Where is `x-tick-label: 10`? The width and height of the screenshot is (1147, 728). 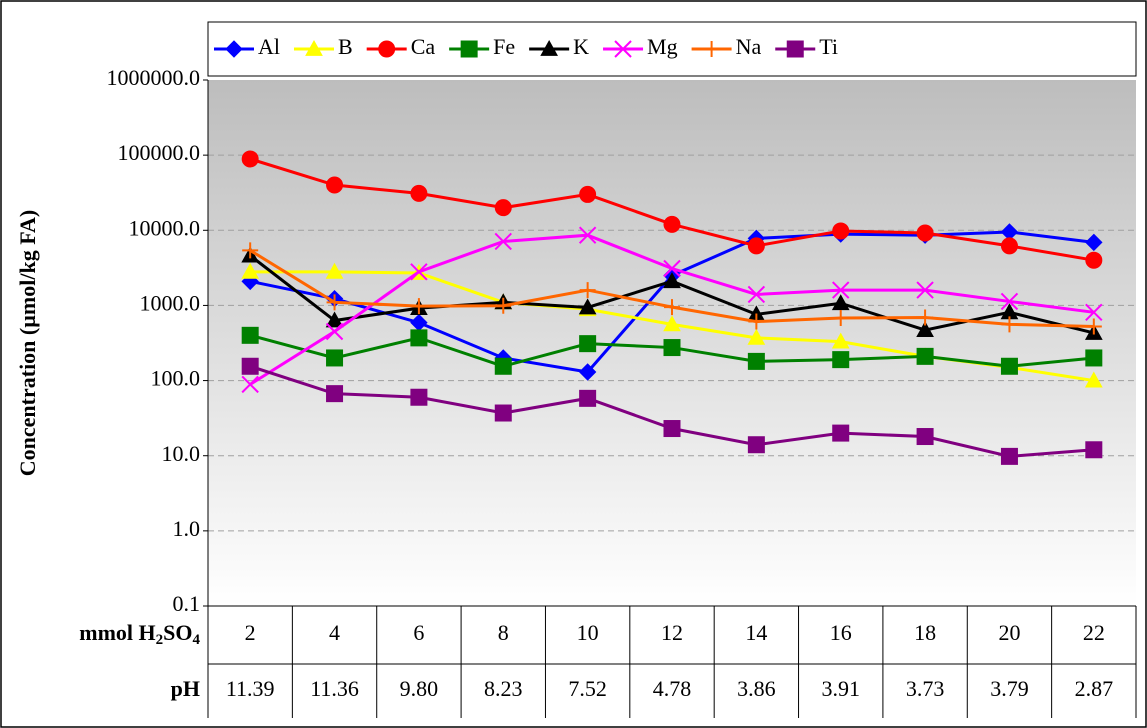 x-tick-label: 10 is located at coordinates (588, 632).